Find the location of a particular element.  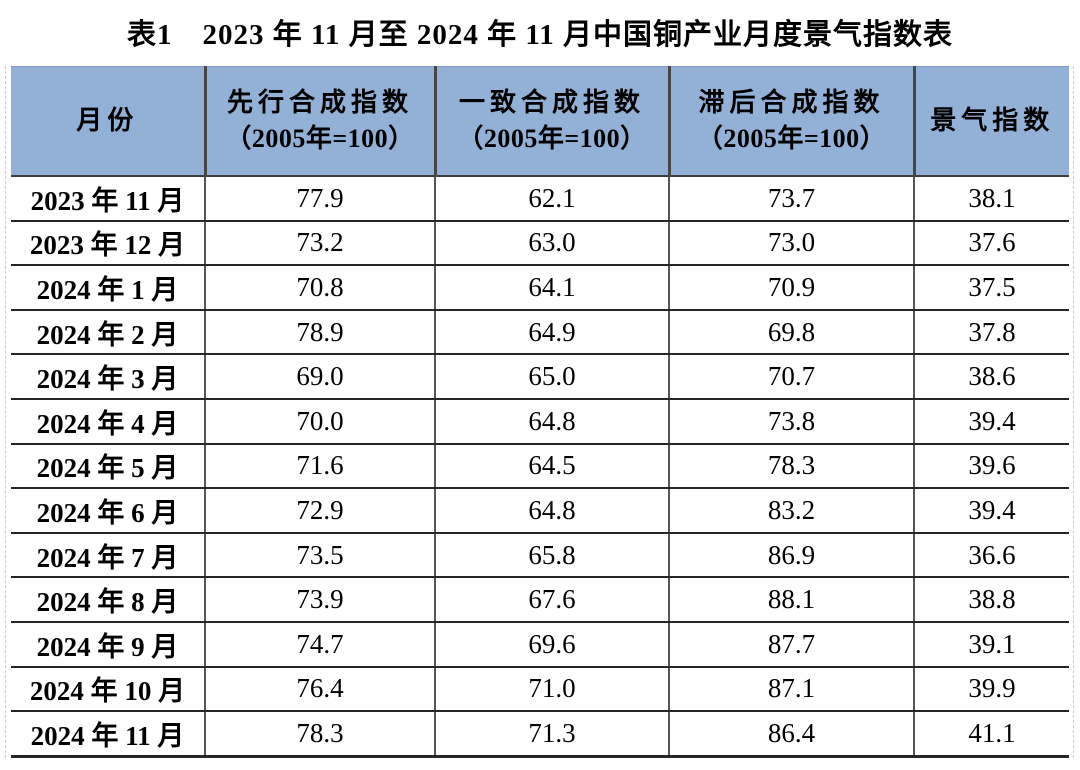

prosperity-index-cell: 39.9 is located at coordinates (991, 689).